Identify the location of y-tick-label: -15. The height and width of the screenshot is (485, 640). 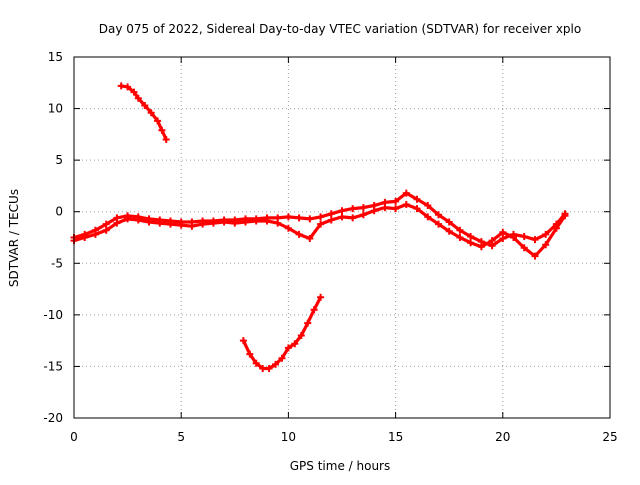
(53, 366).